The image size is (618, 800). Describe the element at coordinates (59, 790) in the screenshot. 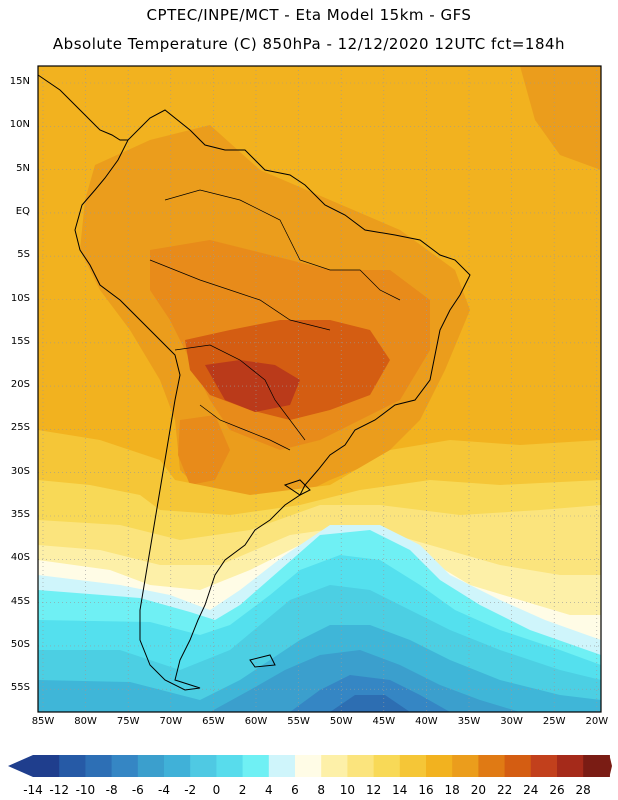

I see `colorbar-label: -12` at that location.